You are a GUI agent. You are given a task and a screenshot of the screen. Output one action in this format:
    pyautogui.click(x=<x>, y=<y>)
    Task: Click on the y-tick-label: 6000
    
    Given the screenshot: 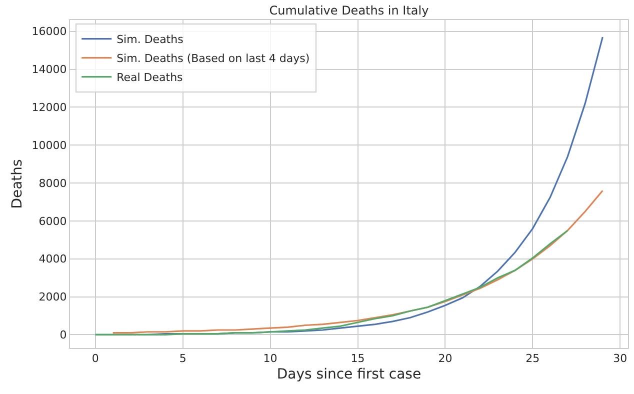 What is the action you would take?
    pyautogui.click(x=52, y=221)
    